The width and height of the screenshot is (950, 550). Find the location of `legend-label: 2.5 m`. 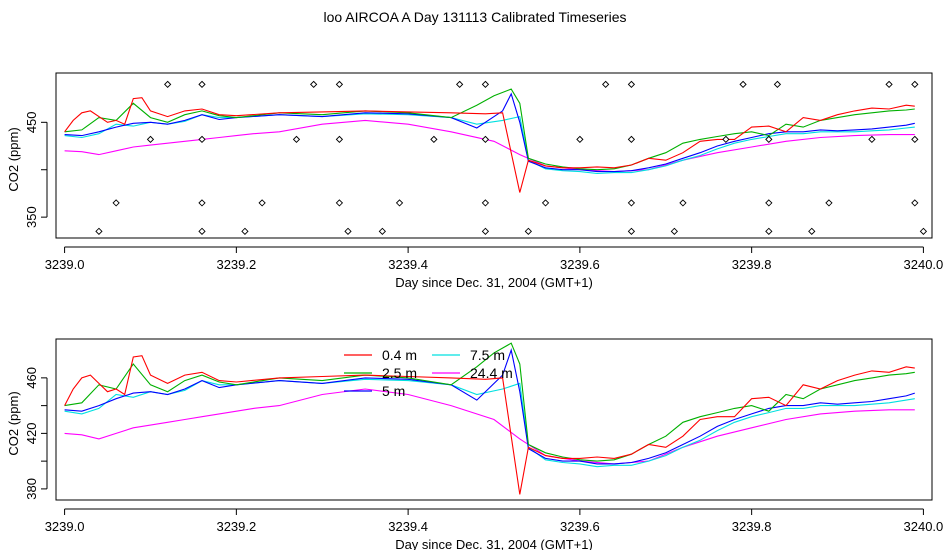

legend-label: 2.5 m is located at coordinates (399, 373).